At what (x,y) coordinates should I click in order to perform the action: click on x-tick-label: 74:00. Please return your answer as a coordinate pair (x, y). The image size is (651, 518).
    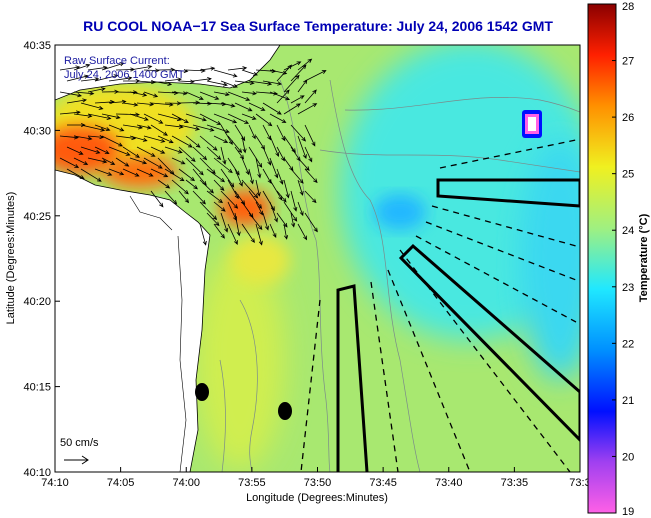
    Looking at the image, I should click on (186, 483).